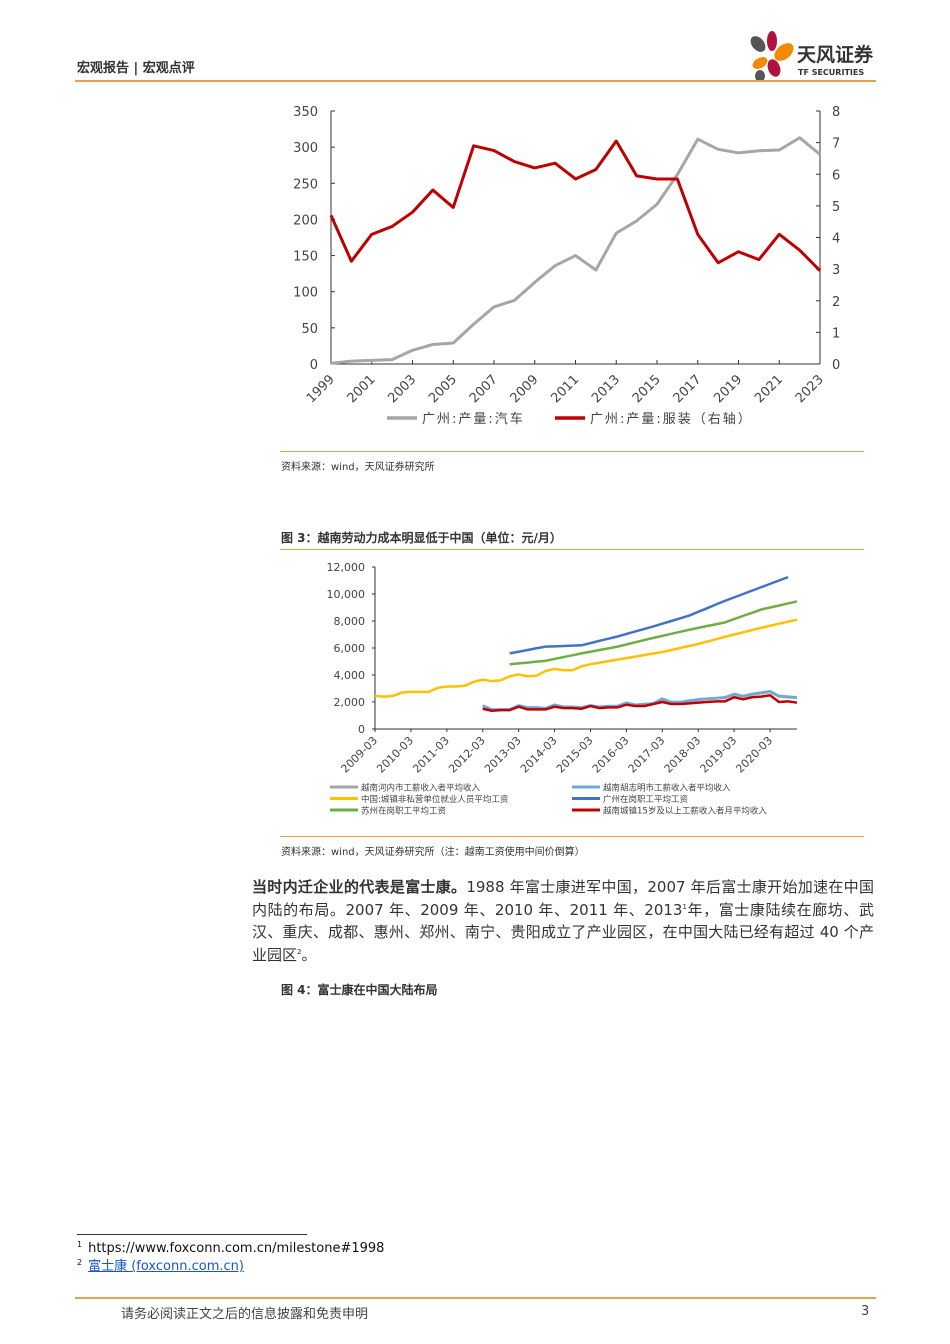 Image resolution: width=950 pixels, height=1344 pixels. Describe the element at coordinates (350, 621) in the screenshot. I see `y-tick-label: 8,000` at that location.